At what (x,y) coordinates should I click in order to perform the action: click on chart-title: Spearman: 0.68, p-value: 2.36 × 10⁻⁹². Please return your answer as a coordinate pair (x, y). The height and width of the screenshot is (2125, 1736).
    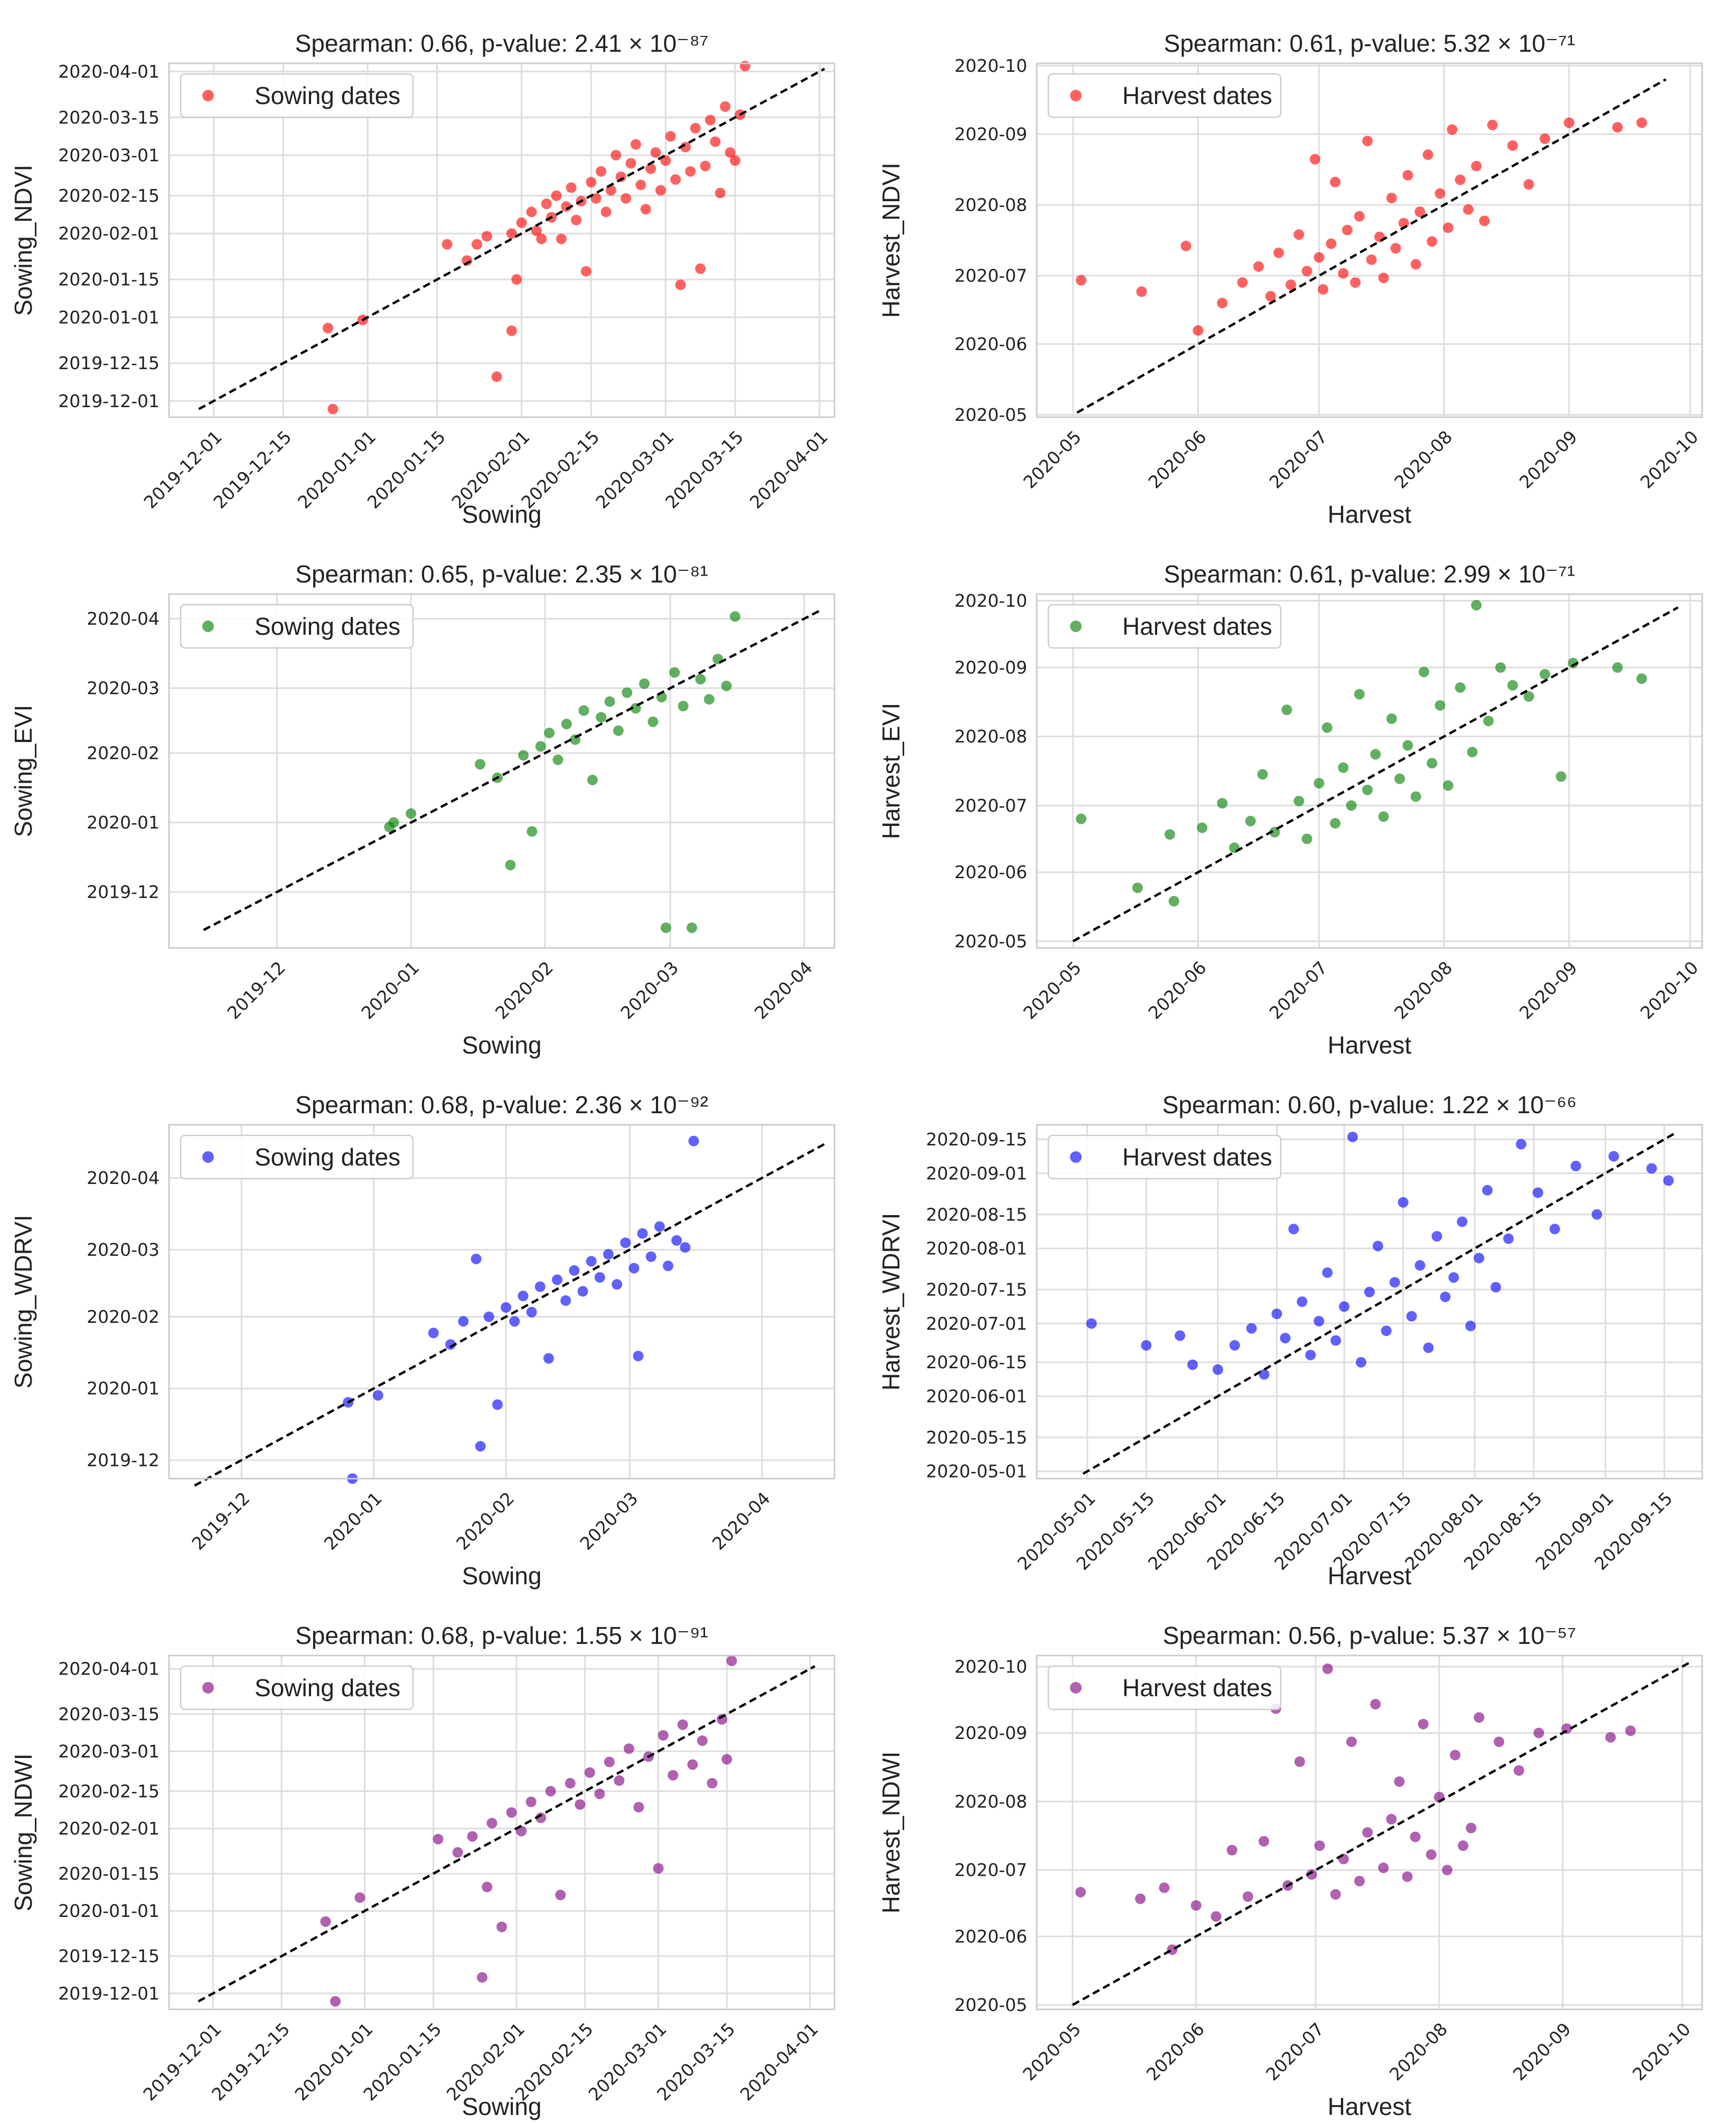
    Looking at the image, I should click on (501, 1104).